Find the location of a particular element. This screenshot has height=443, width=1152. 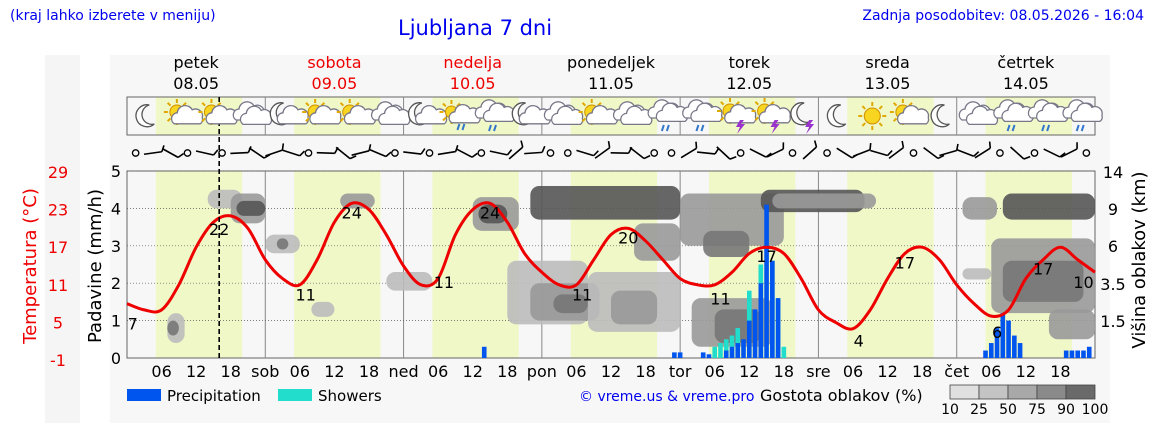

precip-axis-title: Padavine (mm/h) is located at coordinates (95, 266).